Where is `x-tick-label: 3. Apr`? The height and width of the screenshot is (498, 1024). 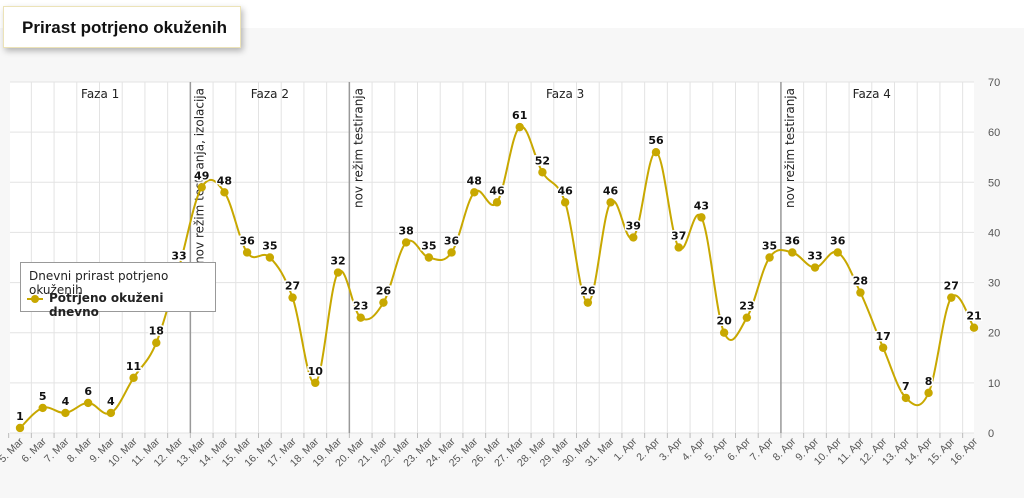 x-tick-label: 3. Apr is located at coordinates (671, 449).